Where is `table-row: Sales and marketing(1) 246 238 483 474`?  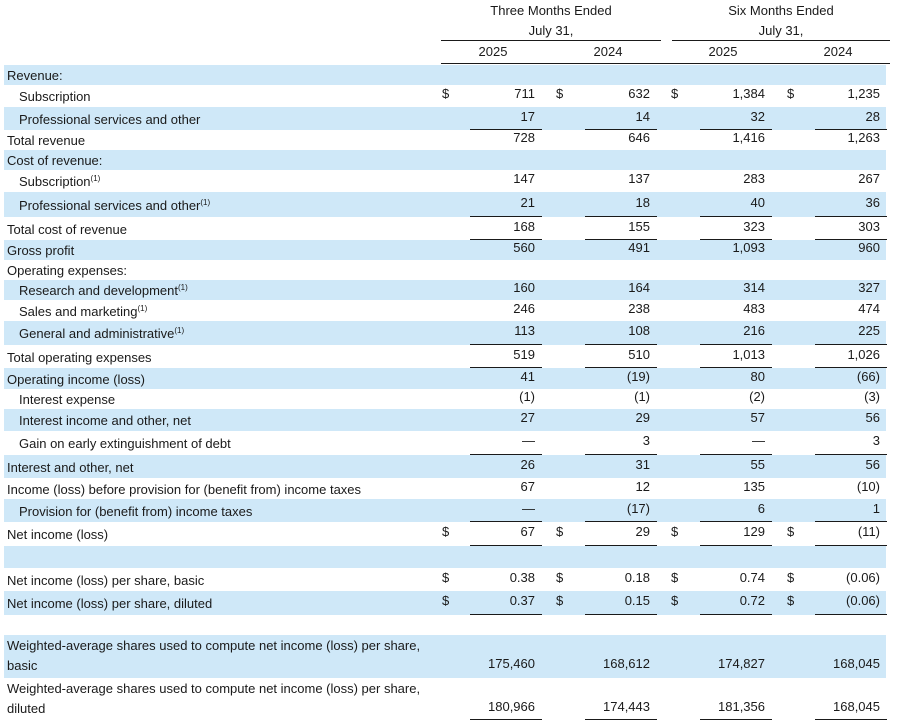
table-row: Sales and marketing(1) 246 238 483 474 is located at coordinates (445, 310).